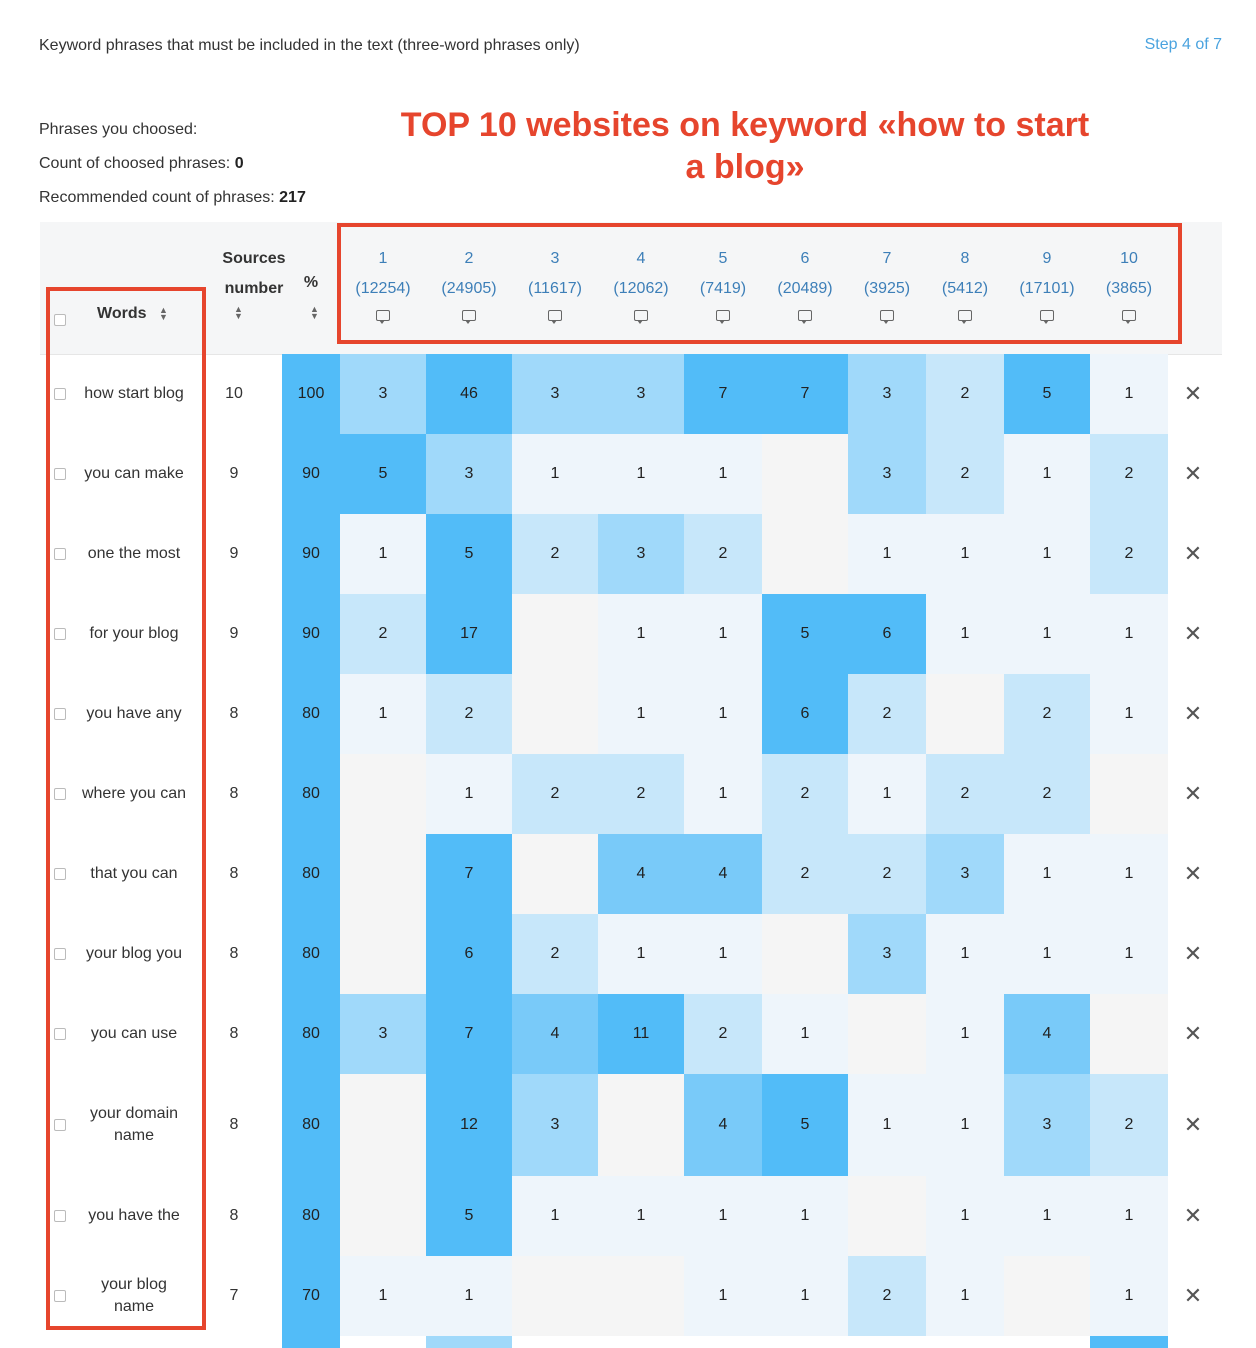 This screenshot has height=1348, width=1256. What do you see at coordinates (965, 288) in the screenshot?
I see `site-word-count: (5412)` at bounding box center [965, 288].